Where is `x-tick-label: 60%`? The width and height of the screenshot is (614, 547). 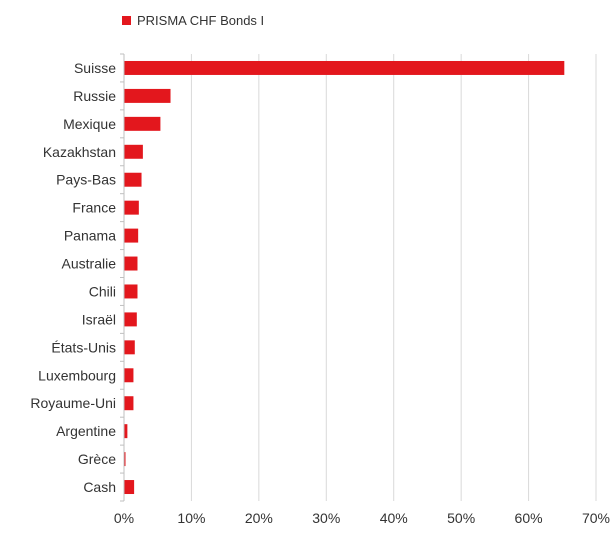 x-tick-label: 60% is located at coordinates (529, 518).